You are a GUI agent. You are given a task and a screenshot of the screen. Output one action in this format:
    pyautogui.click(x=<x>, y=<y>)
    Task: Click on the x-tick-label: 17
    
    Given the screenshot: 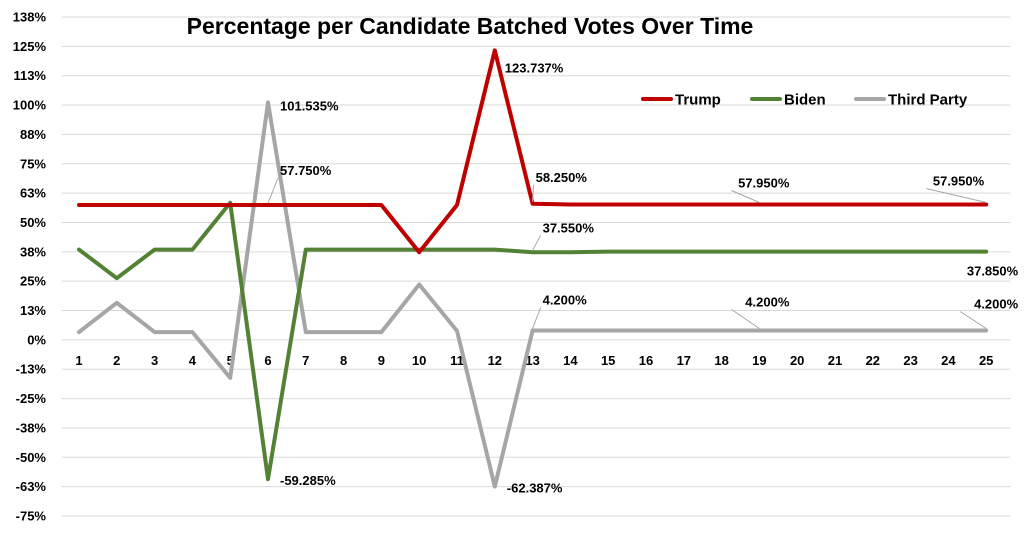 What is the action you would take?
    pyautogui.click(x=684, y=360)
    